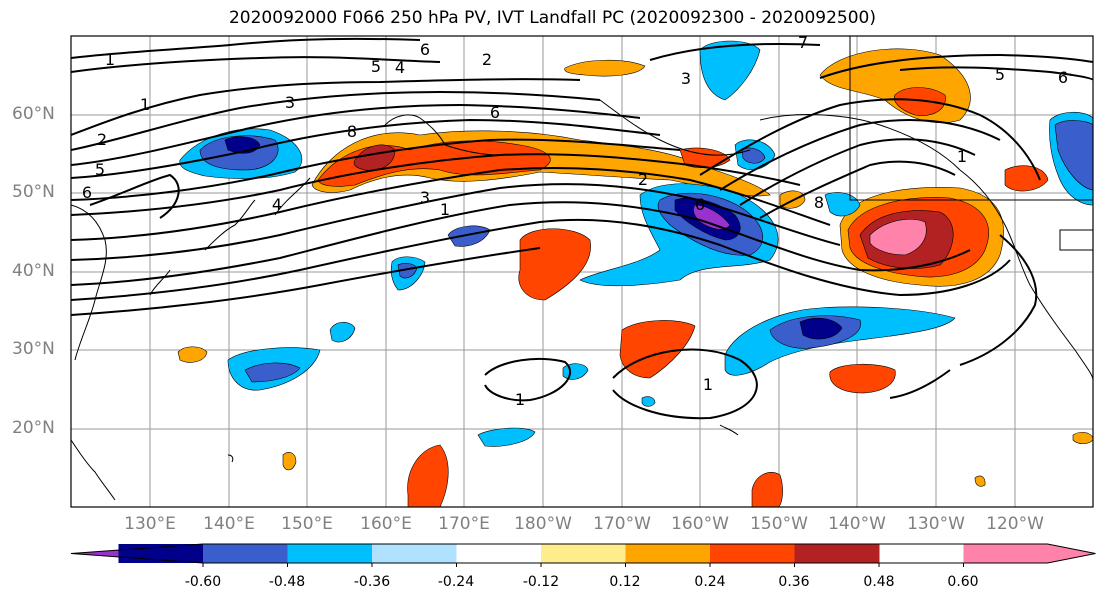  I want to click on colorbar-tick-label: -0.12, so click(541, 582).